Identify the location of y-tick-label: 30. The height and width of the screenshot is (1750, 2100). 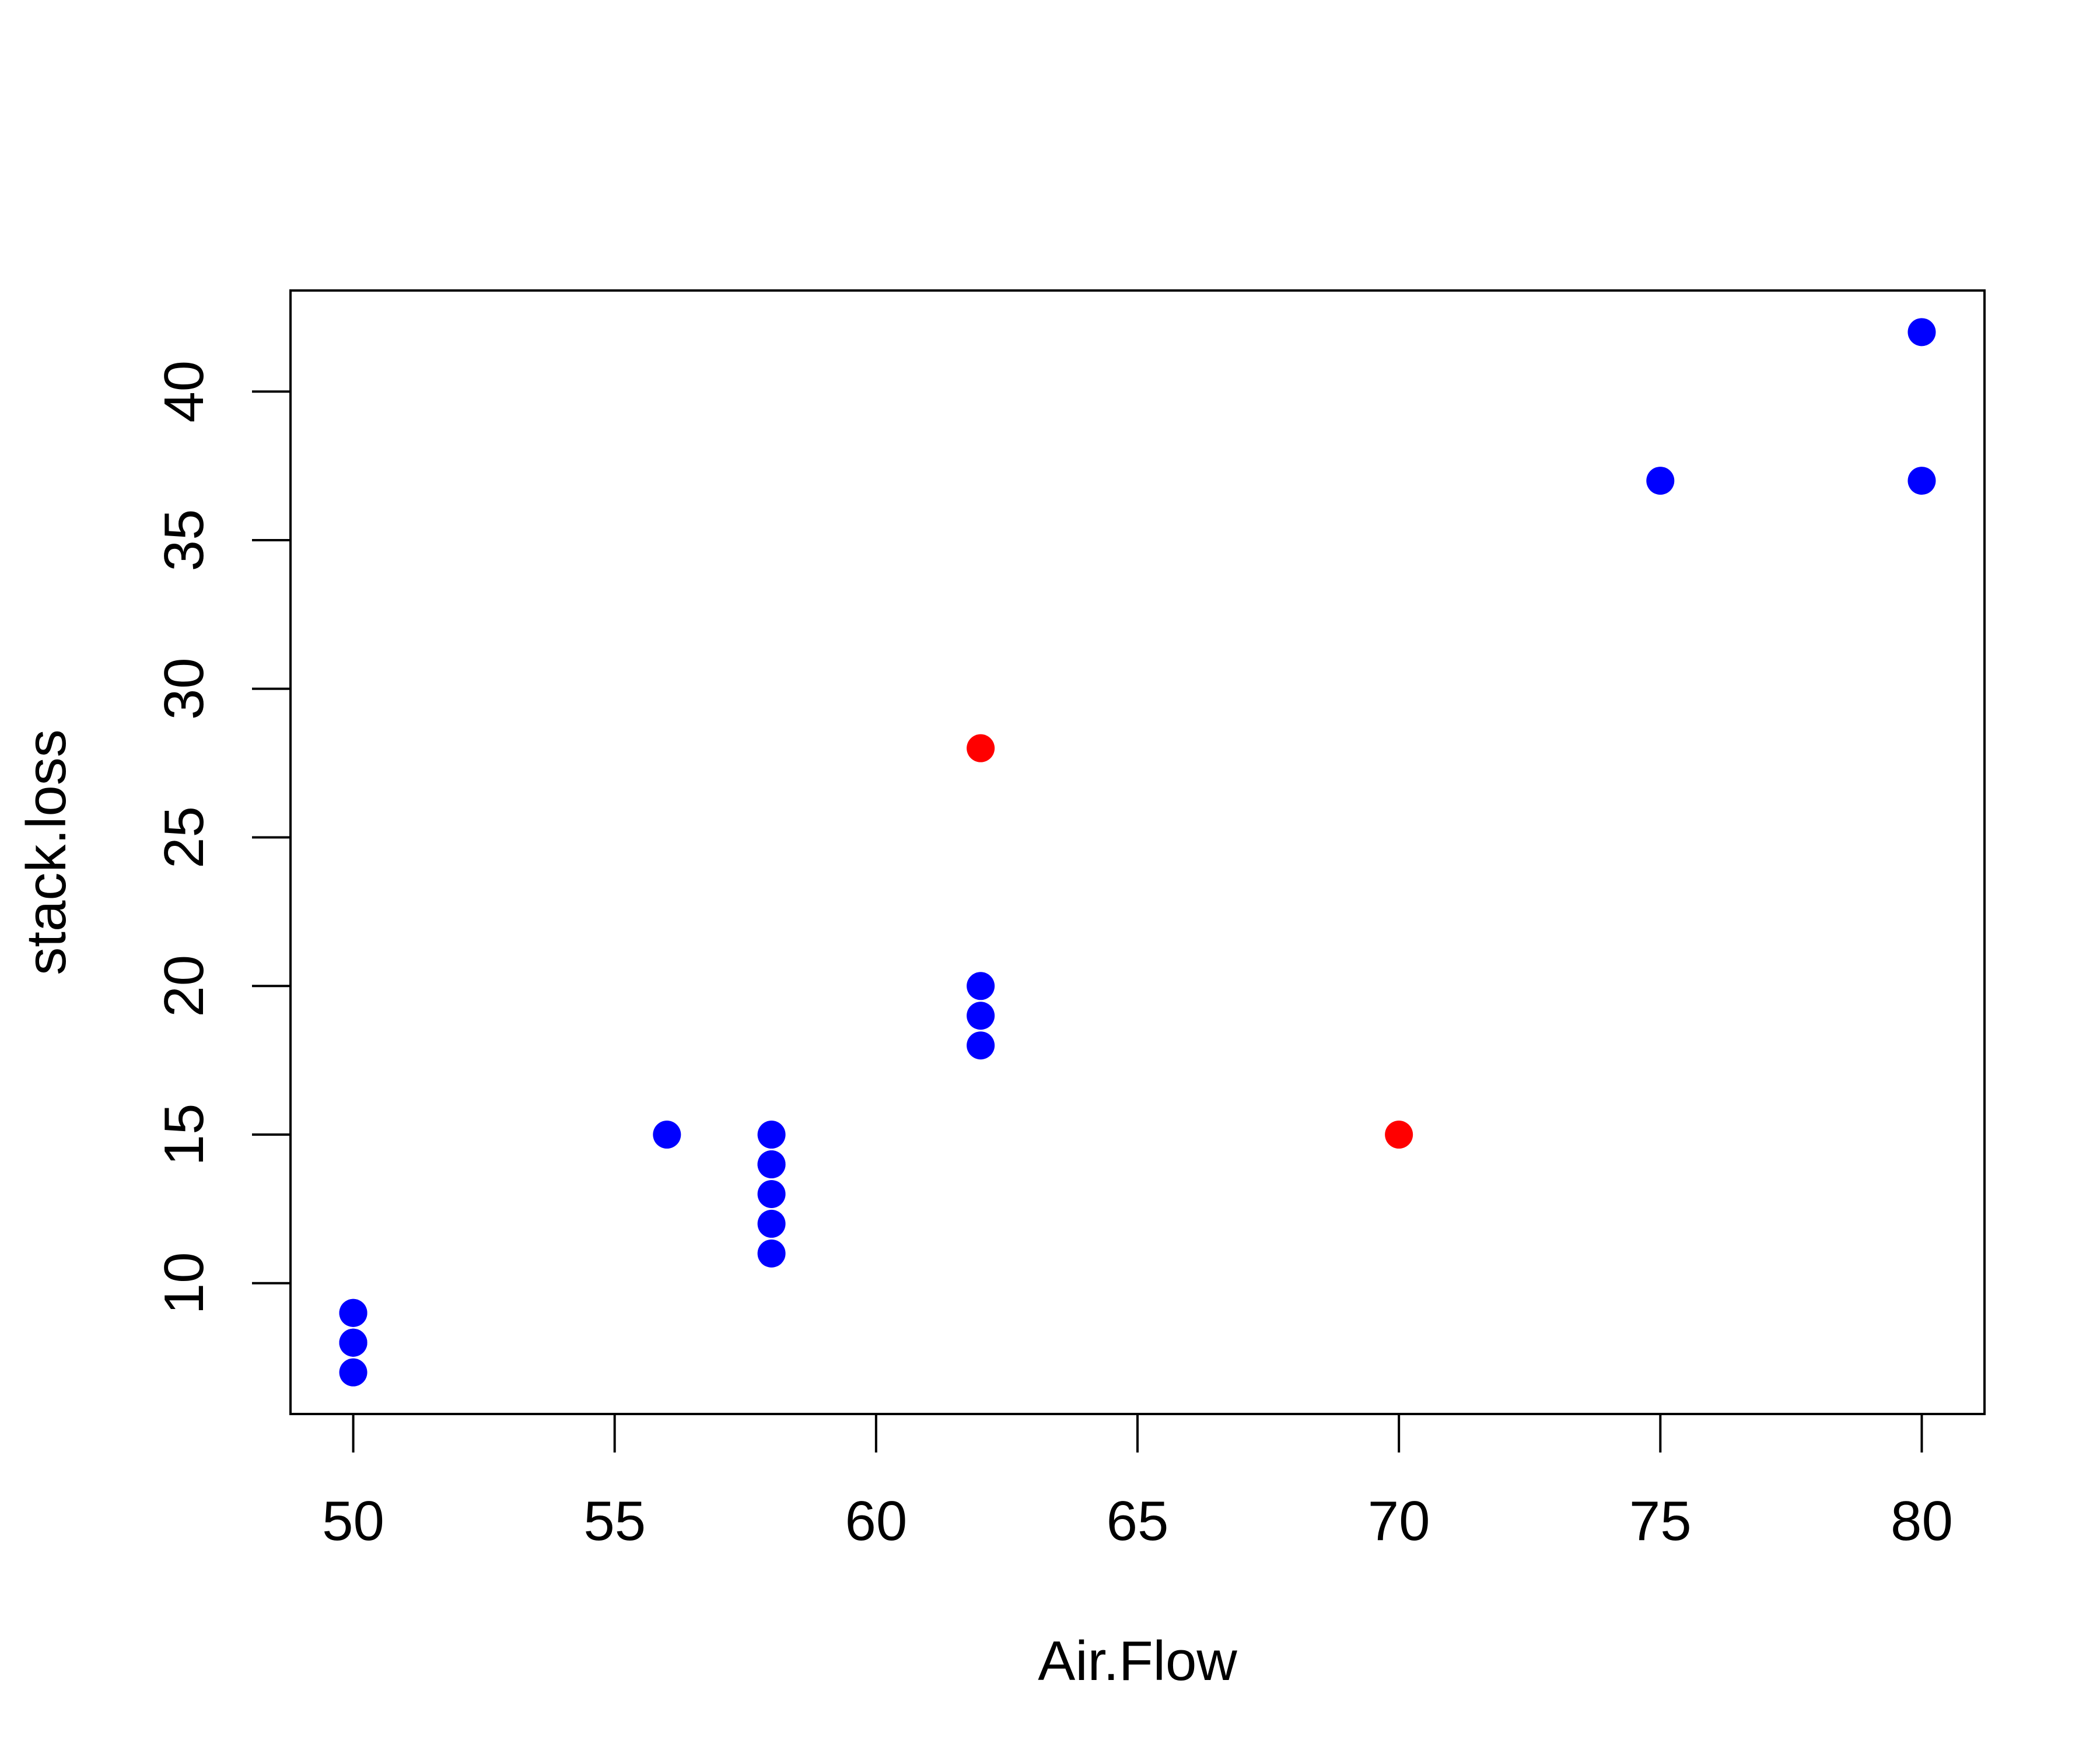
(184, 688).